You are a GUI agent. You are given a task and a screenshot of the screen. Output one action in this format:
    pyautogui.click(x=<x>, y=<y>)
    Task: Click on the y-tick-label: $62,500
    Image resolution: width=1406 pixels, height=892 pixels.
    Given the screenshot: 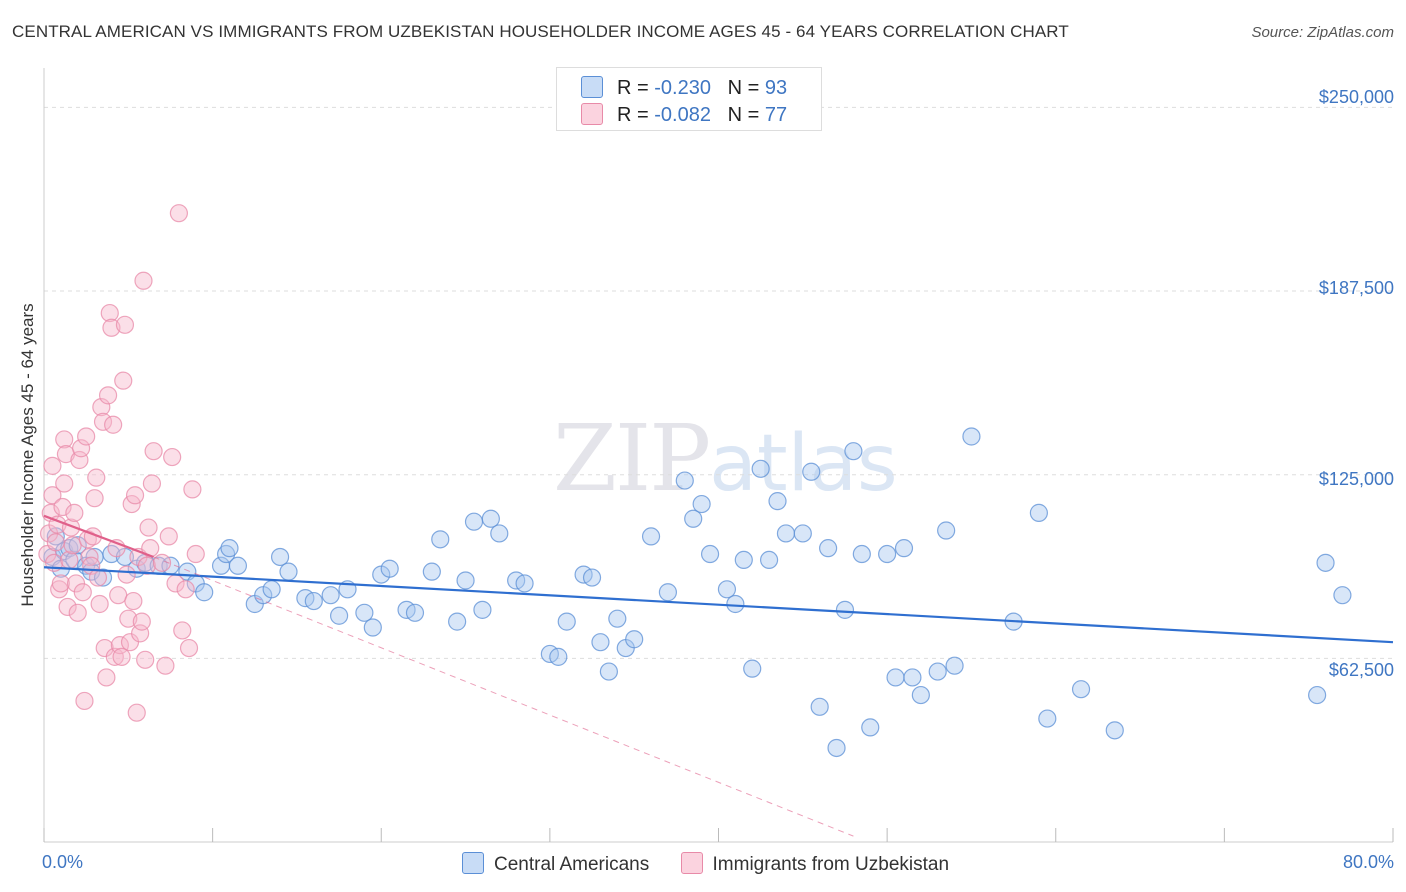 What is the action you would take?
    pyautogui.click(x=1361, y=670)
    